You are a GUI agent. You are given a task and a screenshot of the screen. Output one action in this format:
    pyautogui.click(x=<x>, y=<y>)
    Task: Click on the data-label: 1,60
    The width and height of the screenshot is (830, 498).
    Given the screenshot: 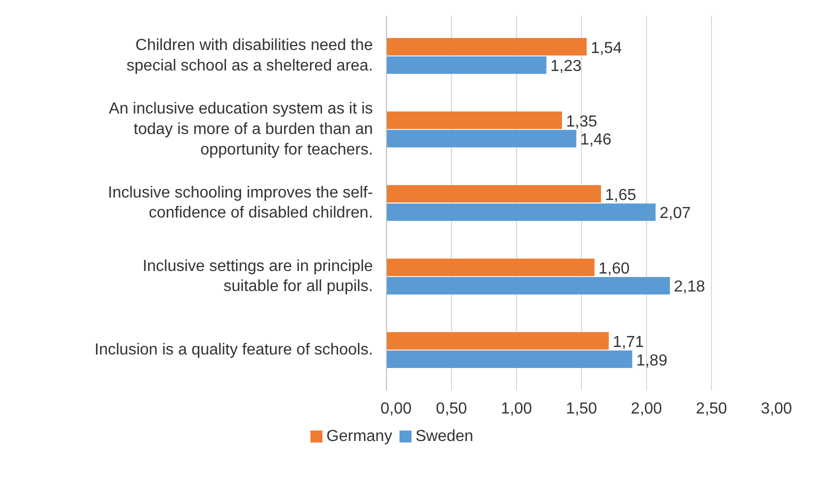 What is the action you would take?
    pyautogui.click(x=614, y=269)
    